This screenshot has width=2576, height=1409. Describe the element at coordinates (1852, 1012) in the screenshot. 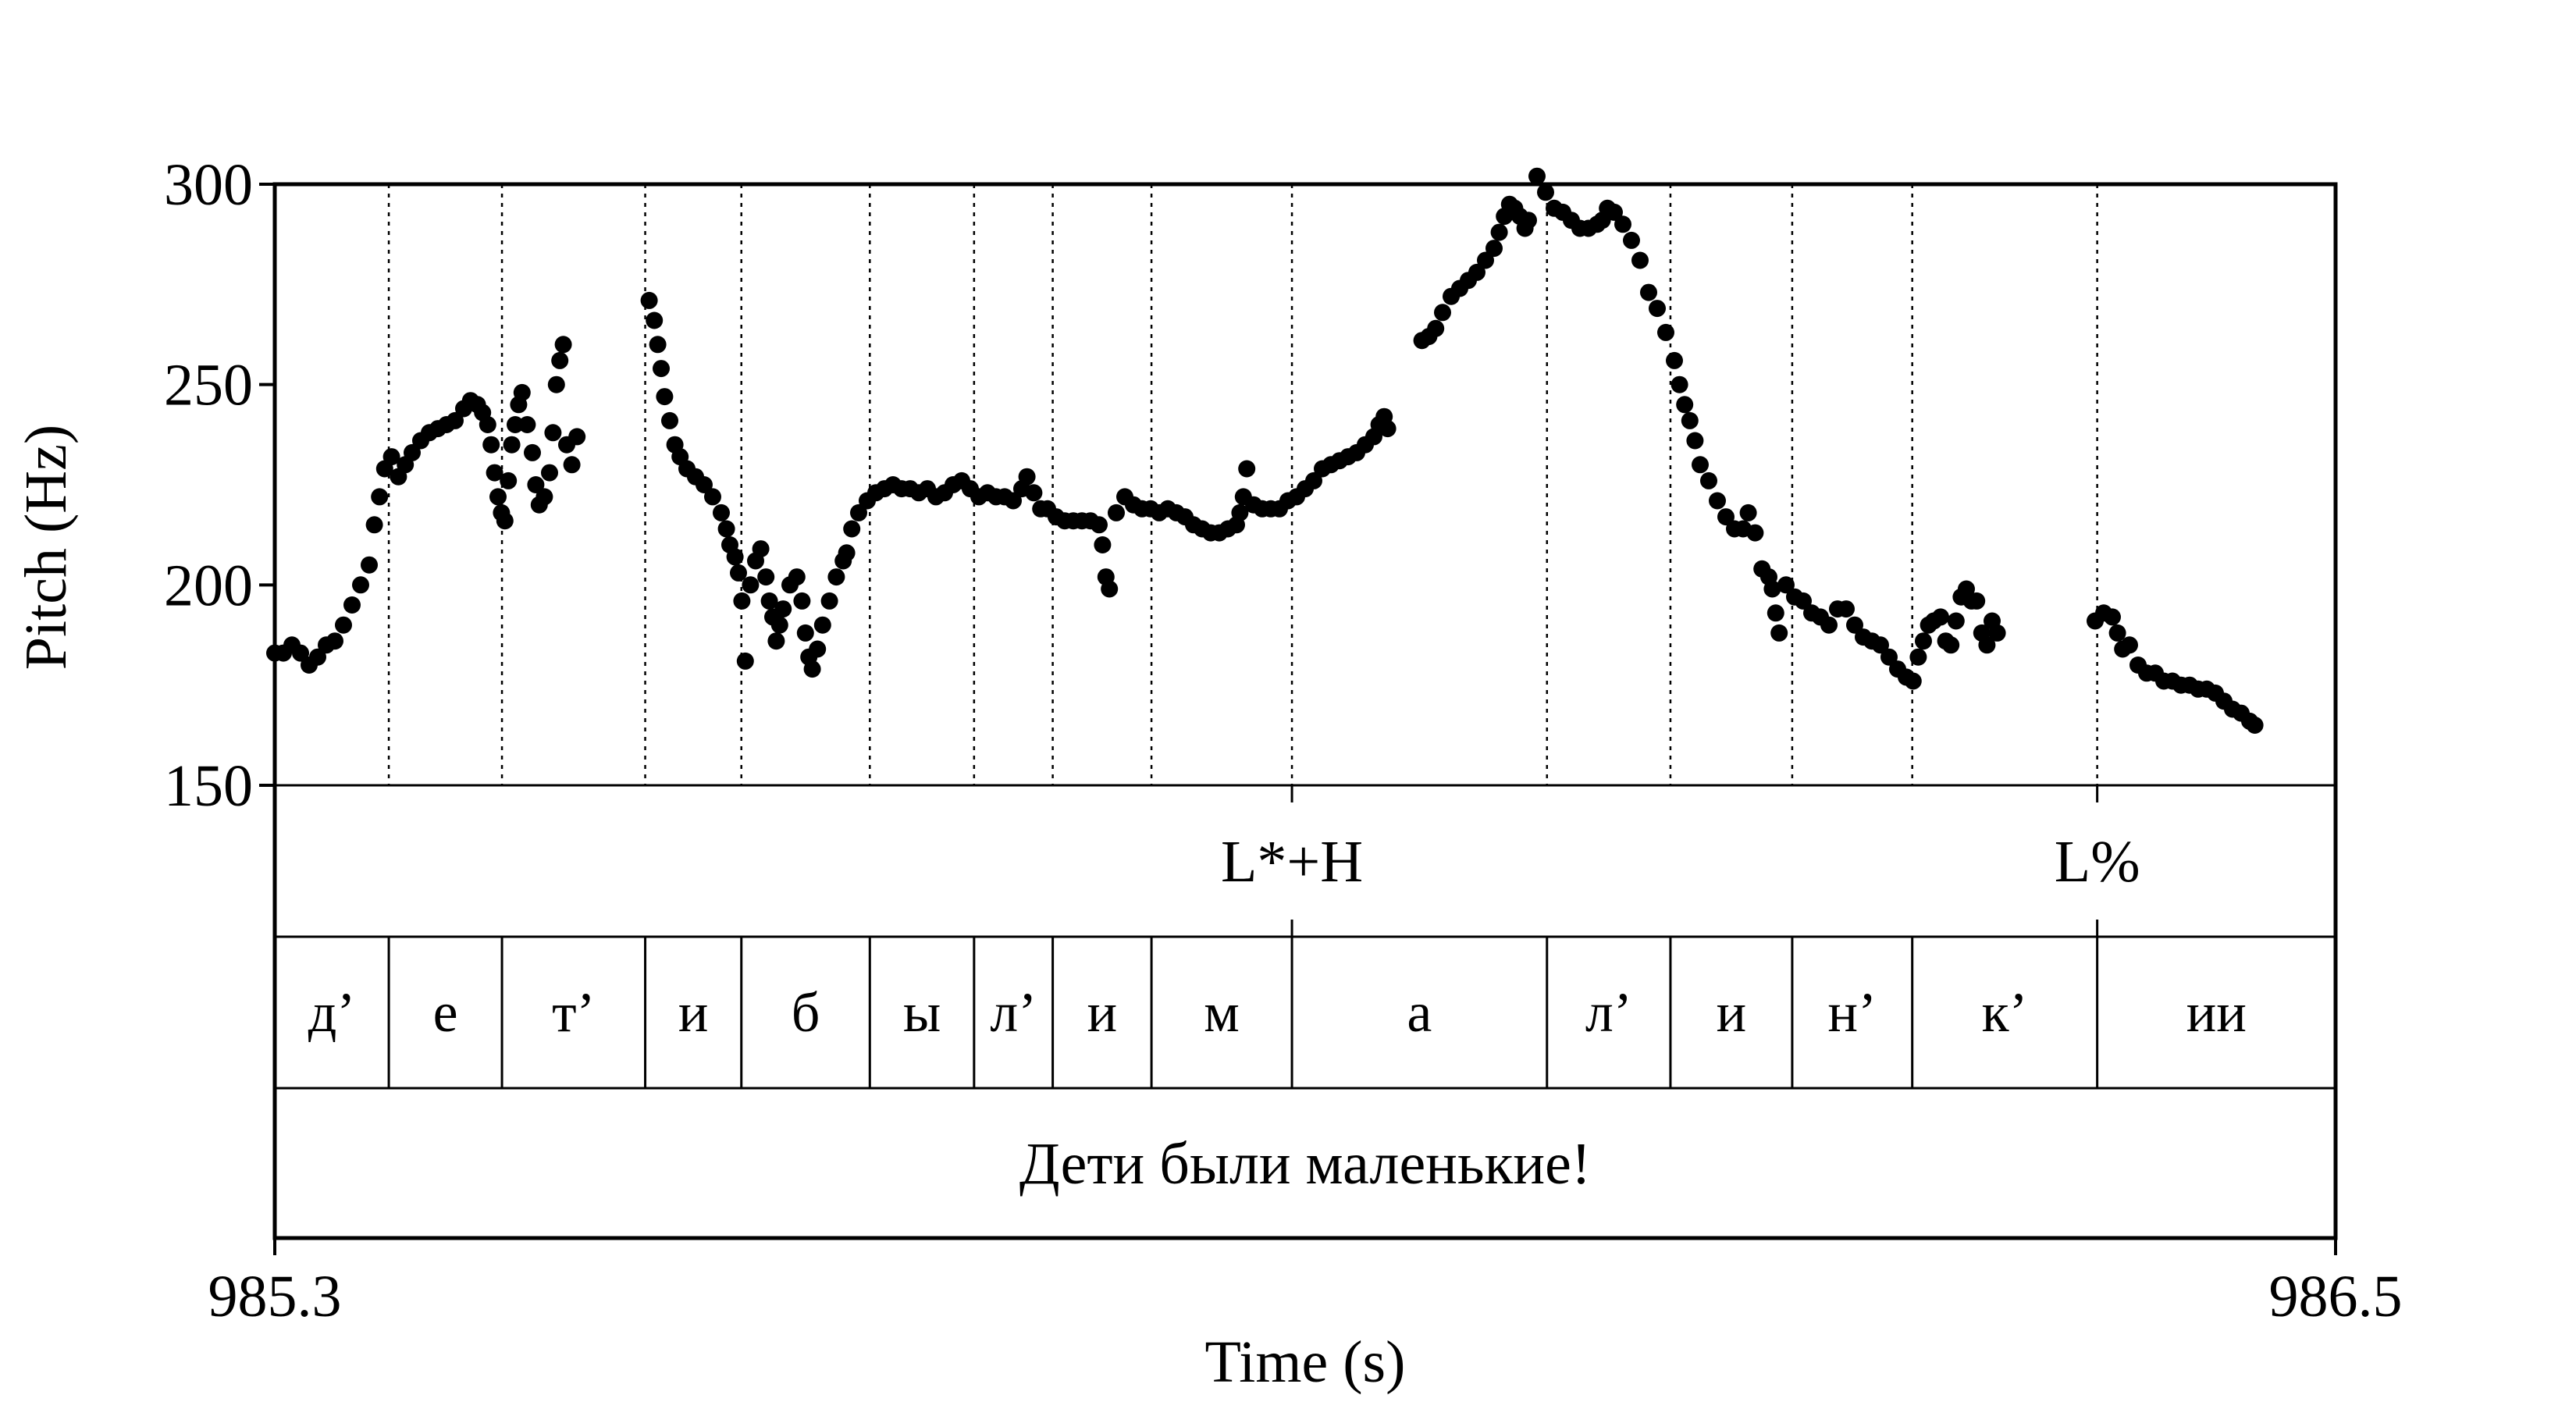

I see `segment-label: н’` at that location.